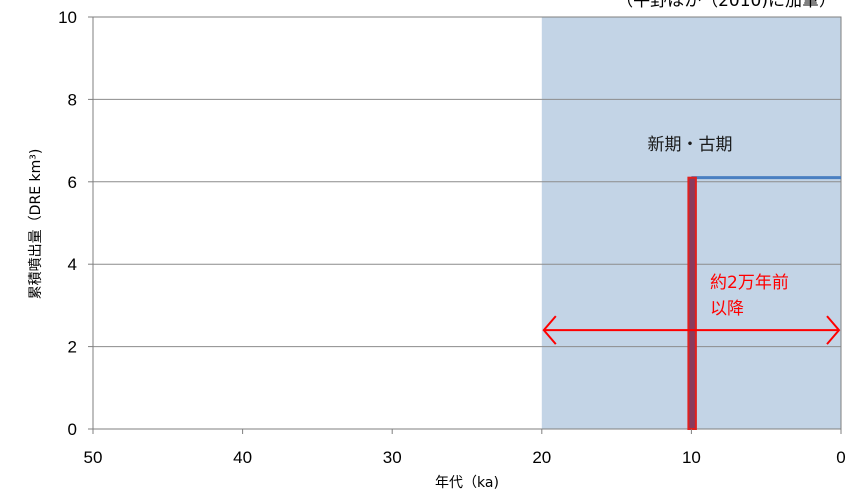 The image size is (856, 491). I want to click on y-tick-label: 10, so click(67, 17).